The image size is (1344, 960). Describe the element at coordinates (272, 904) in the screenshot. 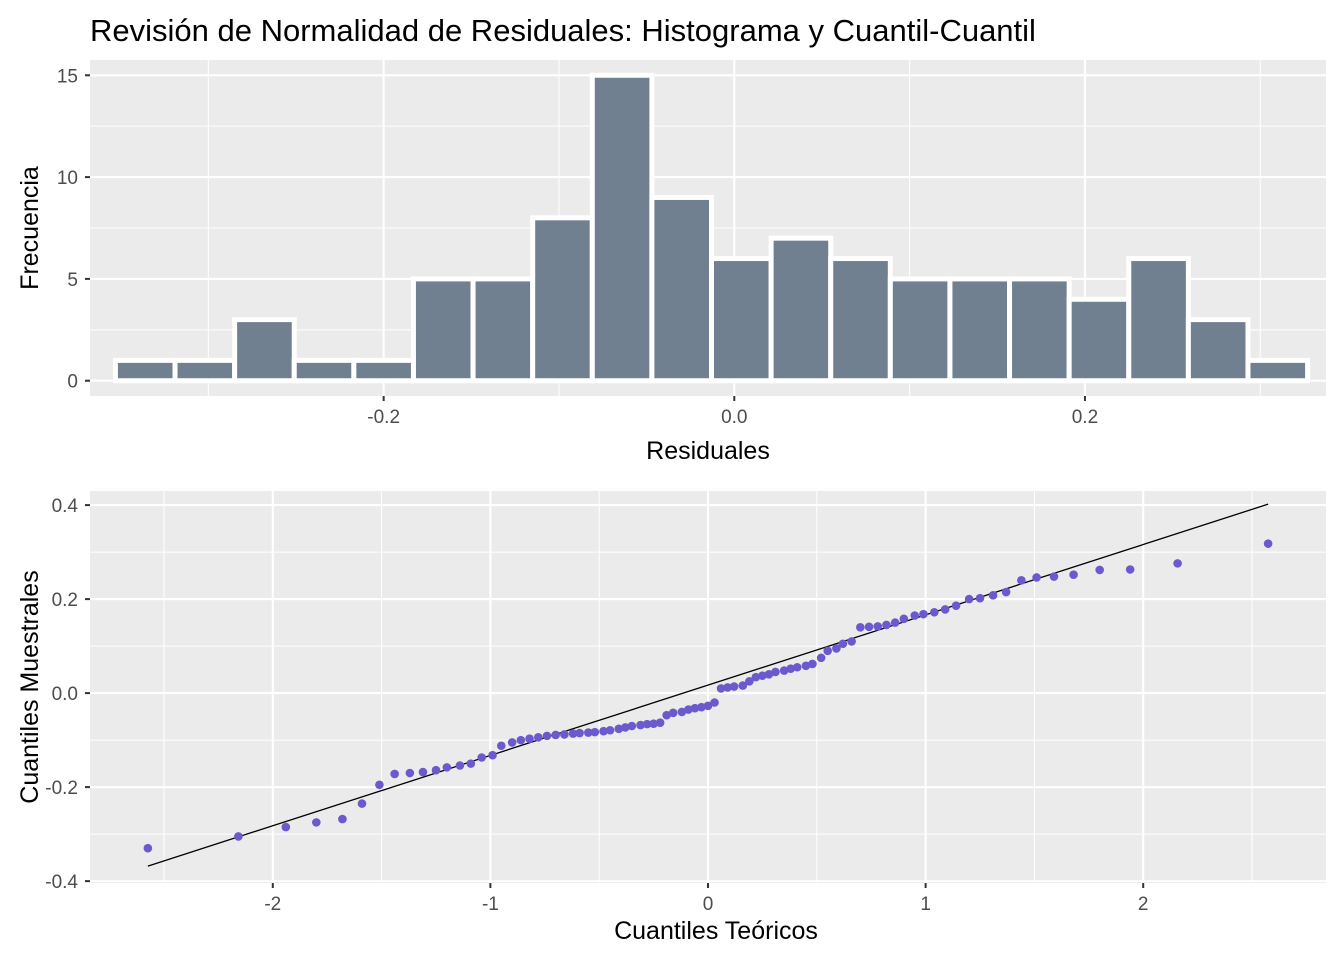

I see `x-tick-label: -2` at that location.